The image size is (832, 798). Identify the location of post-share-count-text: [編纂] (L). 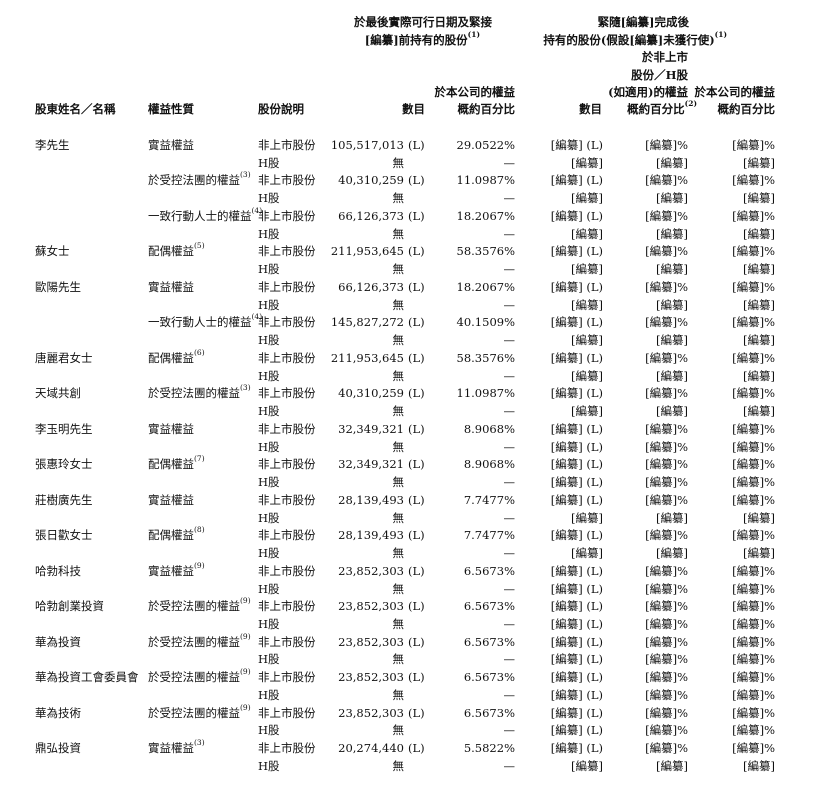
(576, 588).